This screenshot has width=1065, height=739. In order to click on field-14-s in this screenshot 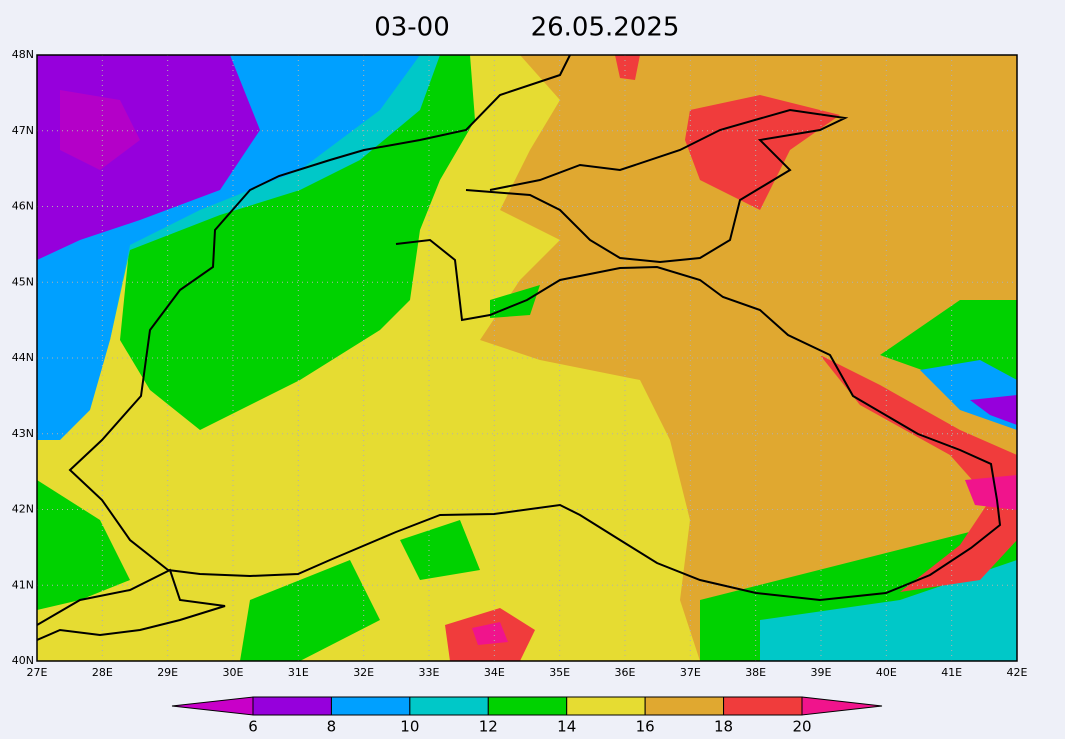, I will do `click(310, 610)`.